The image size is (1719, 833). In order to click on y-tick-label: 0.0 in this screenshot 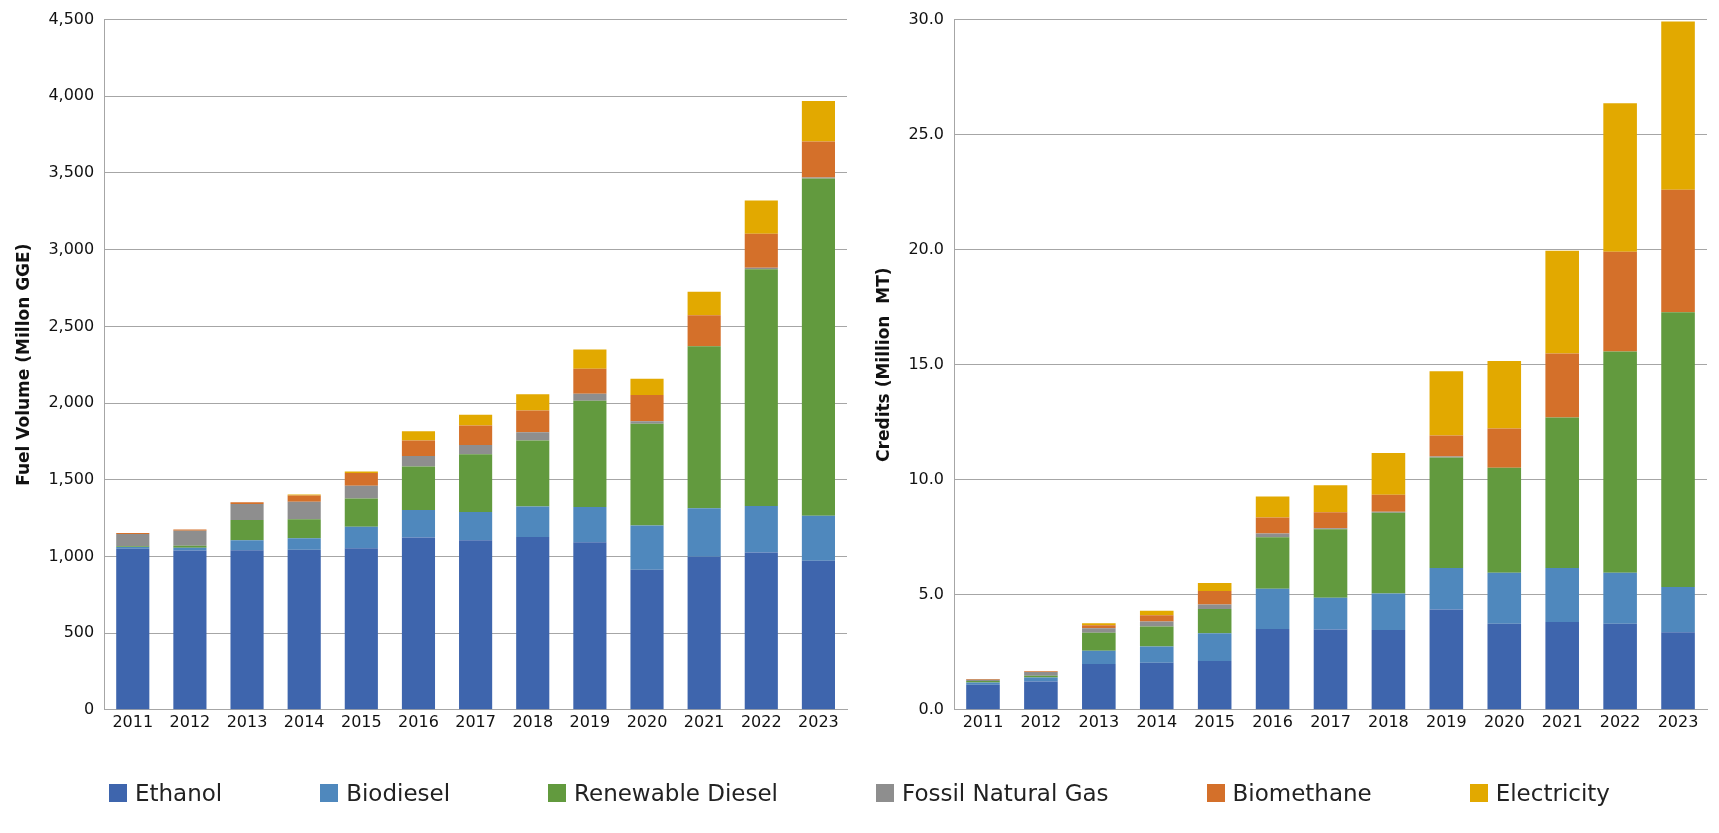, I will do `click(931, 708)`.